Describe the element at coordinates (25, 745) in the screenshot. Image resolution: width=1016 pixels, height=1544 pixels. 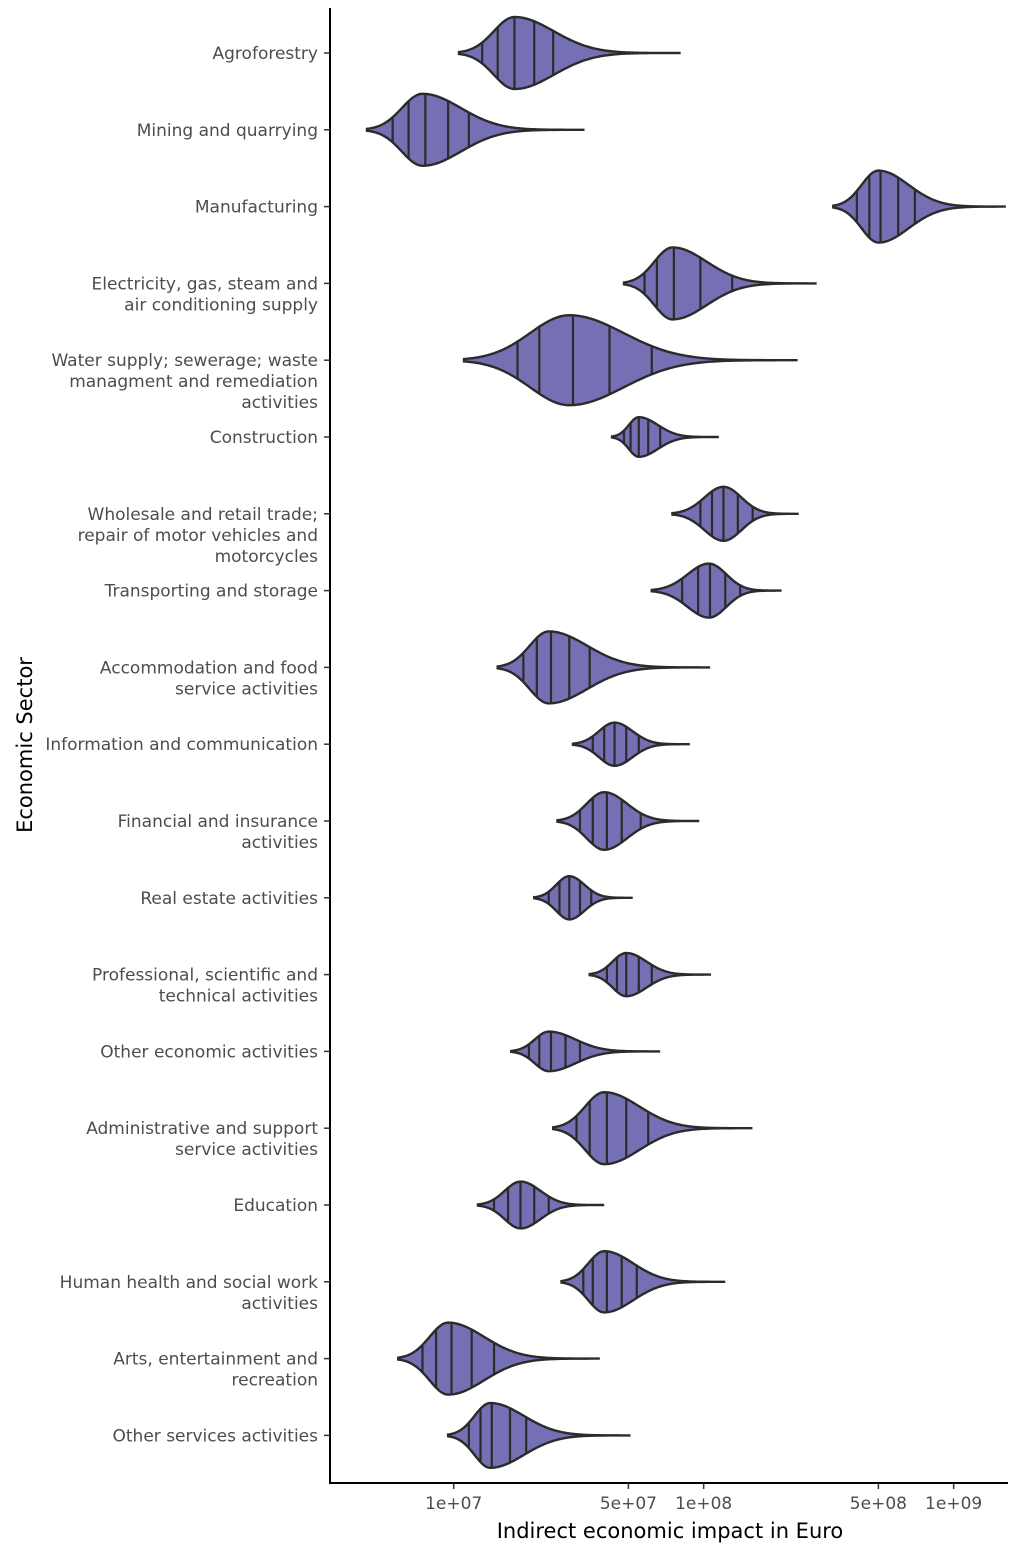
I see `y-axis-title: Economic Sector` at that location.